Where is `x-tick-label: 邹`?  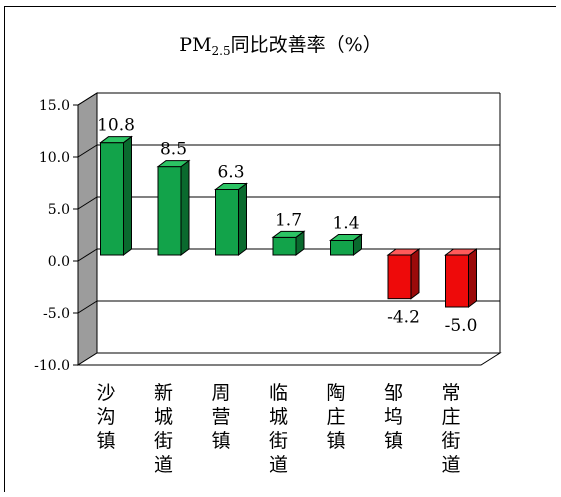 x-tick-label: 邹 is located at coordinates (393, 393).